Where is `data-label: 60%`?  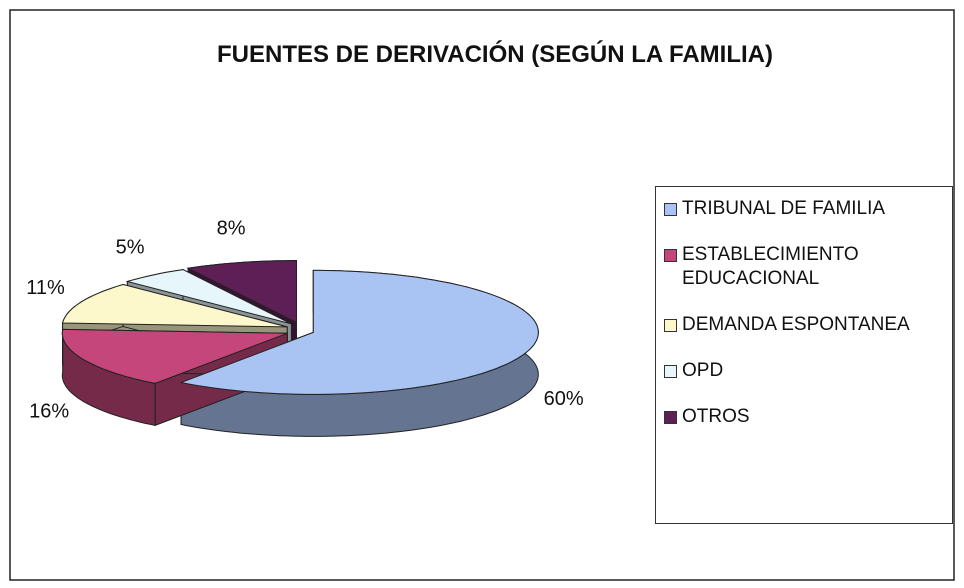 data-label: 60% is located at coordinates (564, 399).